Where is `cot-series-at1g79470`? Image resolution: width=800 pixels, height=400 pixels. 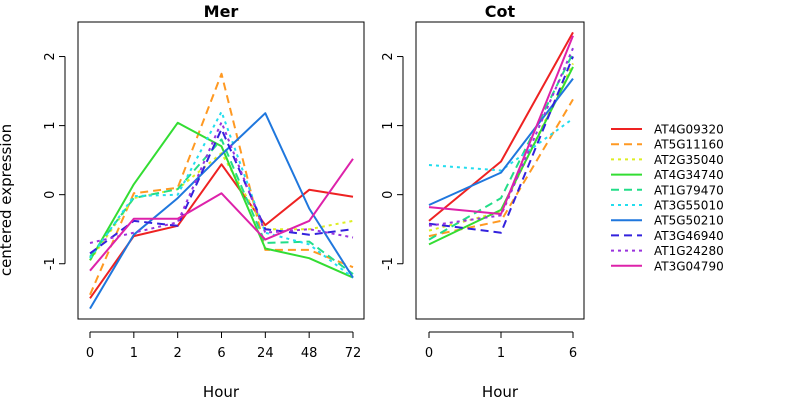
cot-series-at1g79470 is located at coordinates (501, 146).